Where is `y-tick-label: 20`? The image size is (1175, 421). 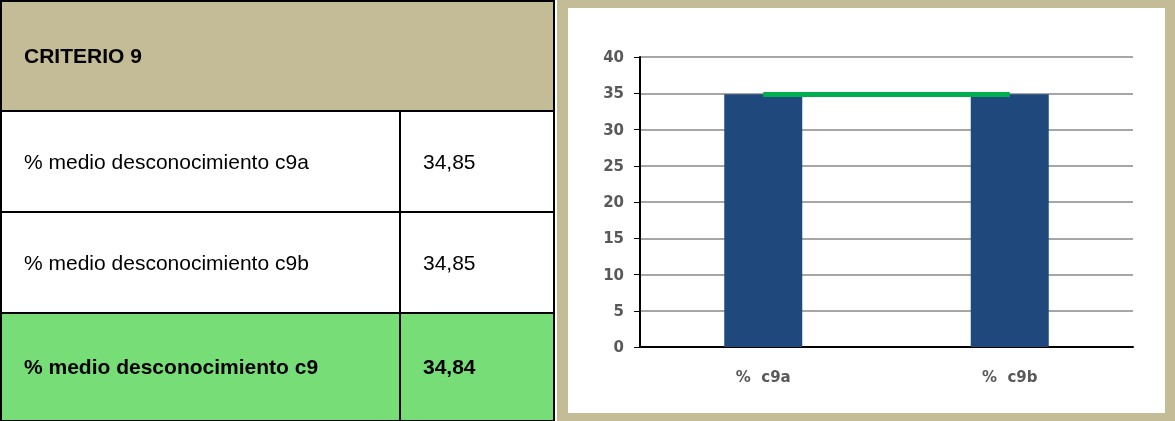
y-tick-label: 20 is located at coordinates (613, 202).